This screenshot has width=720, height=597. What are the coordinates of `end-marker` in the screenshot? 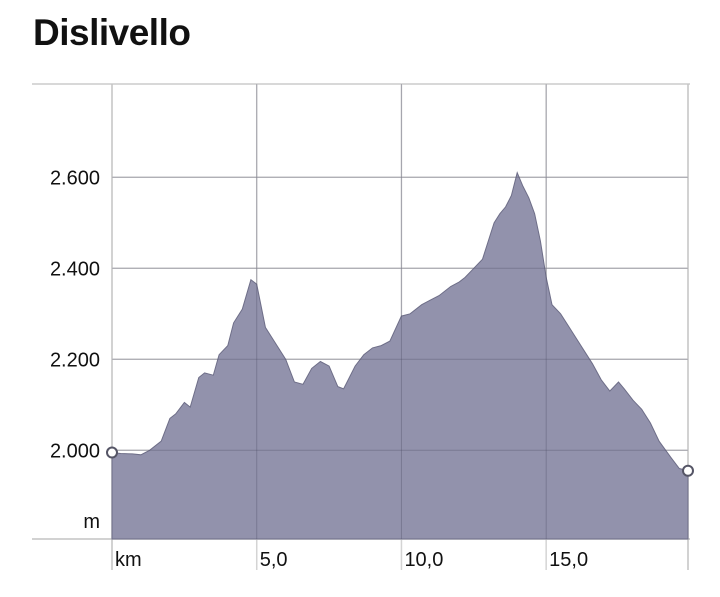 It's located at (688, 470).